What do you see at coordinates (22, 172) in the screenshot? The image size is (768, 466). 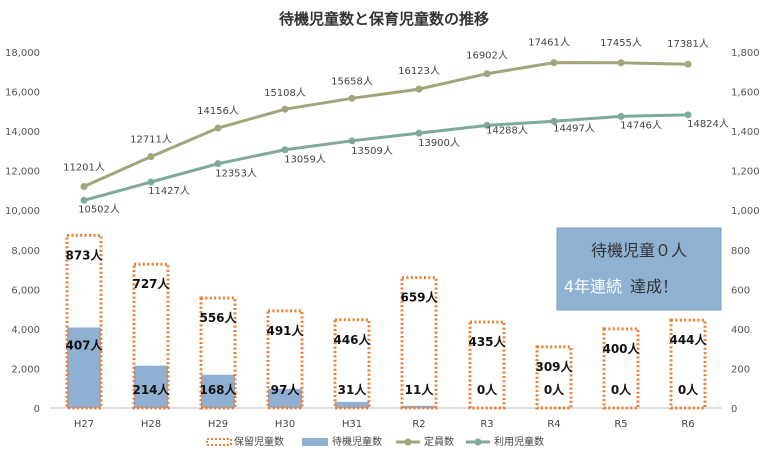 I see `y-left-tick-label: 12,000` at bounding box center [22, 172].